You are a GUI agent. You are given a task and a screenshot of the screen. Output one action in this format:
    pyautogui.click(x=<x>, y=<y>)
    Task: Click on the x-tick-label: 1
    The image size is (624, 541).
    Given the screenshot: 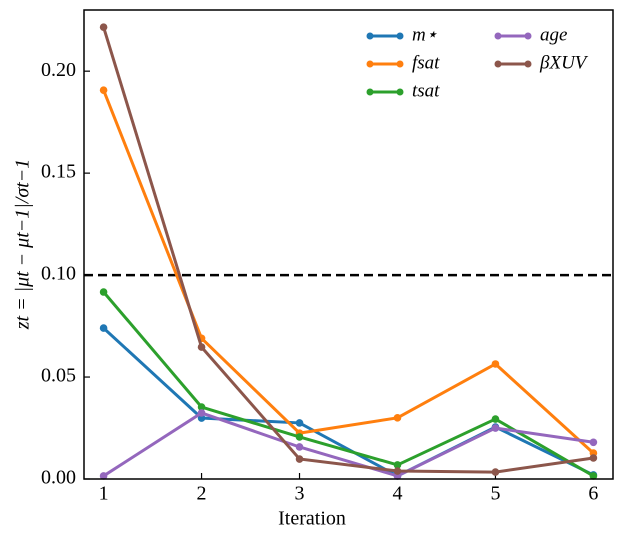 What is the action you would take?
    pyautogui.click(x=104, y=494)
    